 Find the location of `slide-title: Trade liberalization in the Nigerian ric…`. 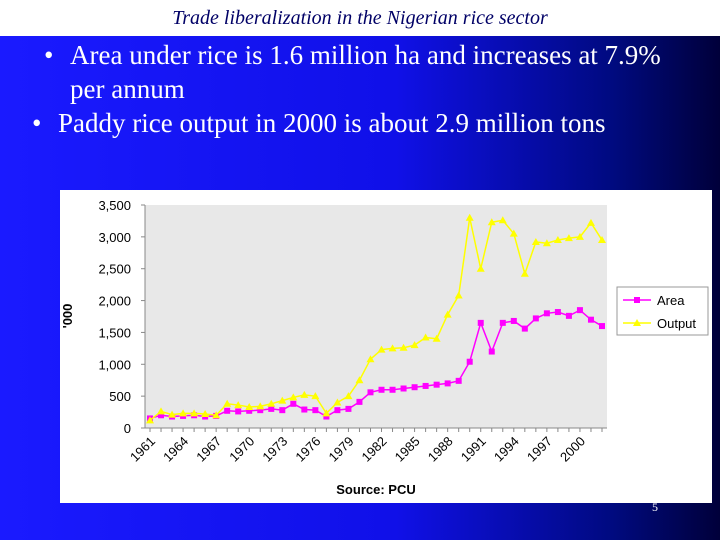

slide-title: Trade liberalization in the Nigerian ric… is located at coordinates (360, 18).